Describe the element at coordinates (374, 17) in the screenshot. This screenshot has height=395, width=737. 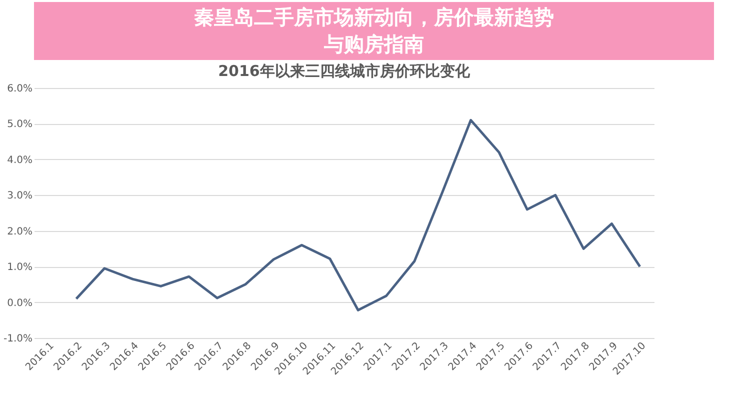
I see `text: 秦皇岛二手房市场新动向，房价最新趋势` at that location.